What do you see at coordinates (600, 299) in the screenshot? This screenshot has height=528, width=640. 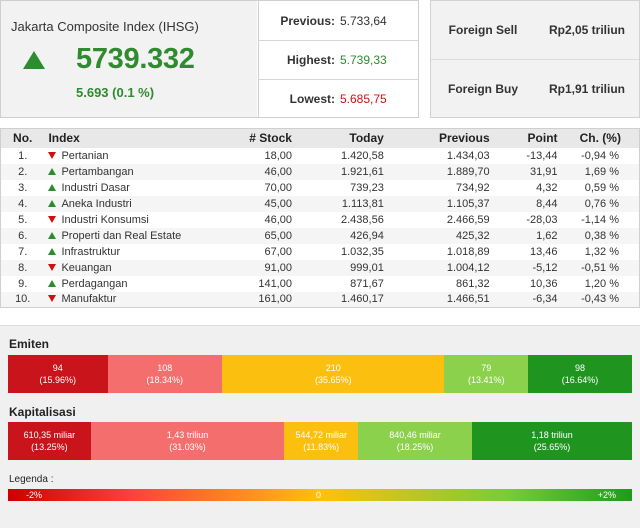 I see `row-change: -0,43 %` at bounding box center [600, 299].